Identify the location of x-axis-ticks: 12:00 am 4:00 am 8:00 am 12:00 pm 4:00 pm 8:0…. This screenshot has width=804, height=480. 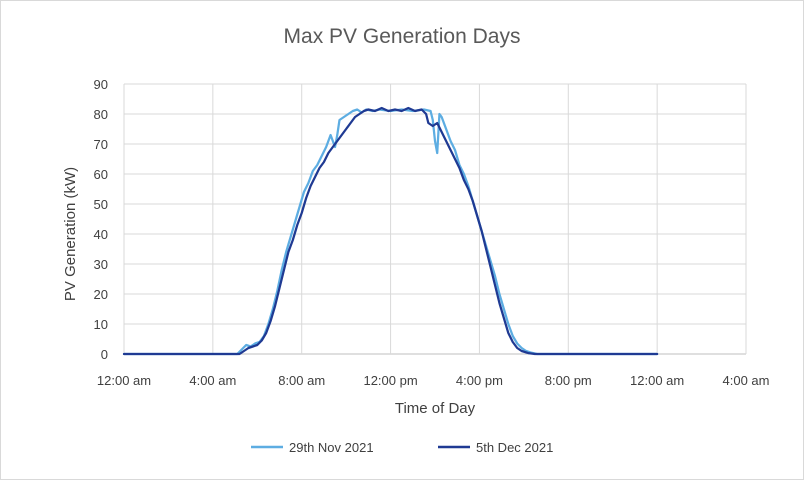
(433, 380).